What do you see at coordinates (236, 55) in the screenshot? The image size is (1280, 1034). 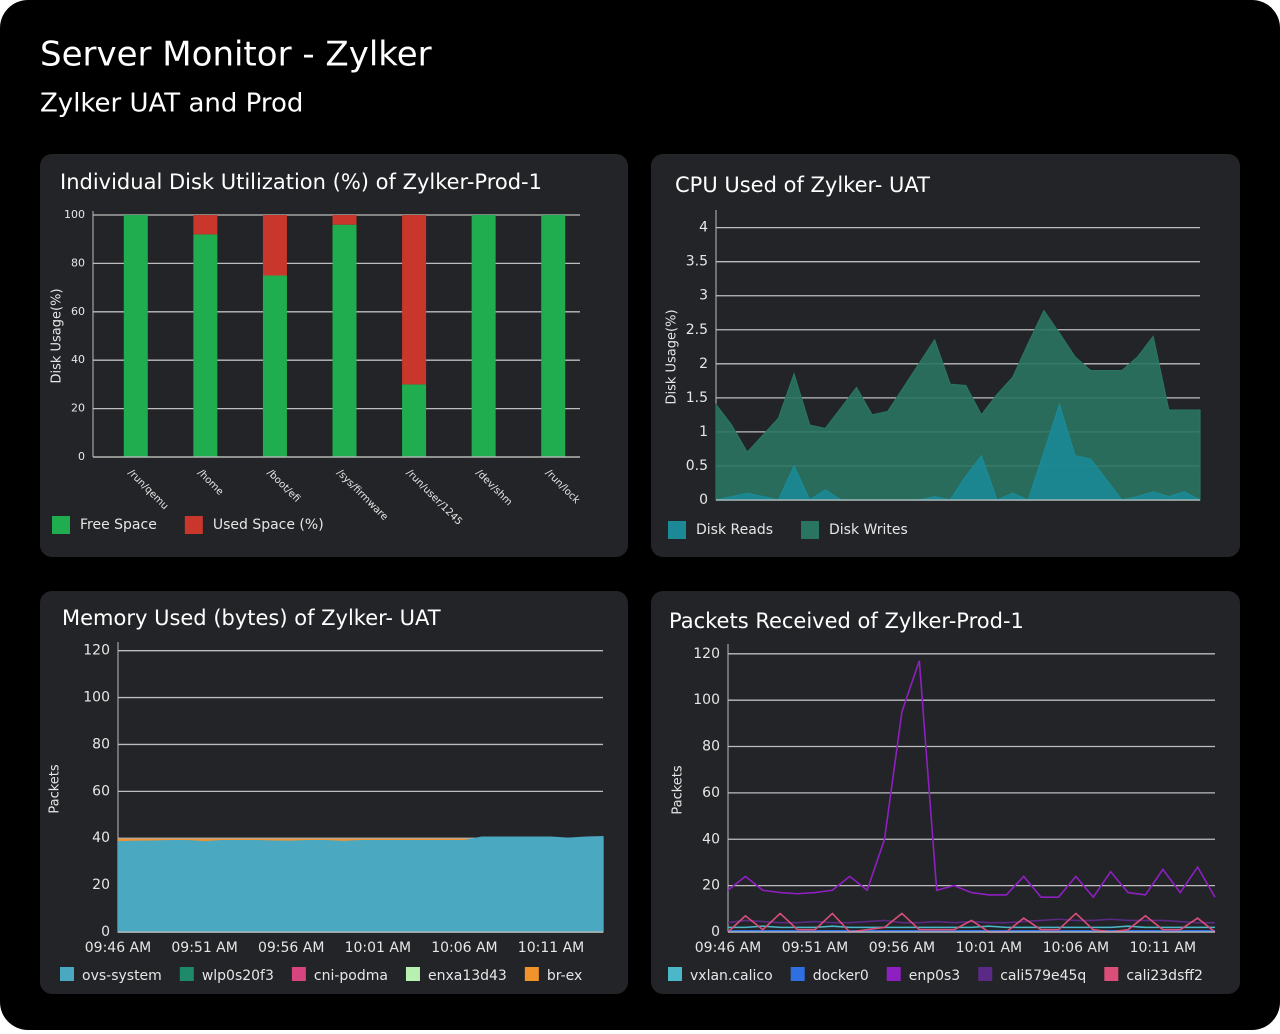 I see `page-title: Server Monitor - Zylker` at bounding box center [236, 55].